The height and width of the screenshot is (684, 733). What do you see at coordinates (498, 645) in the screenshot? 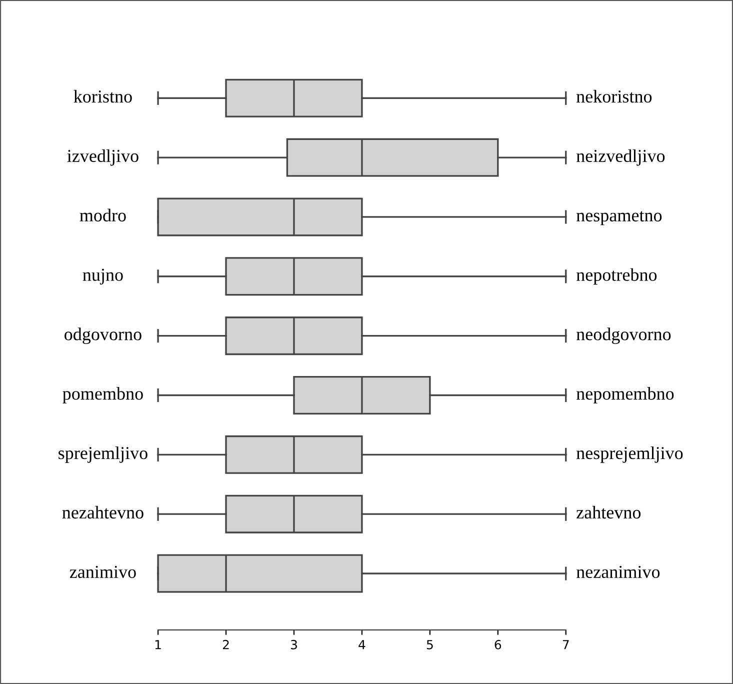
I see `x-tick-label: 6` at bounding box center [498, 645].